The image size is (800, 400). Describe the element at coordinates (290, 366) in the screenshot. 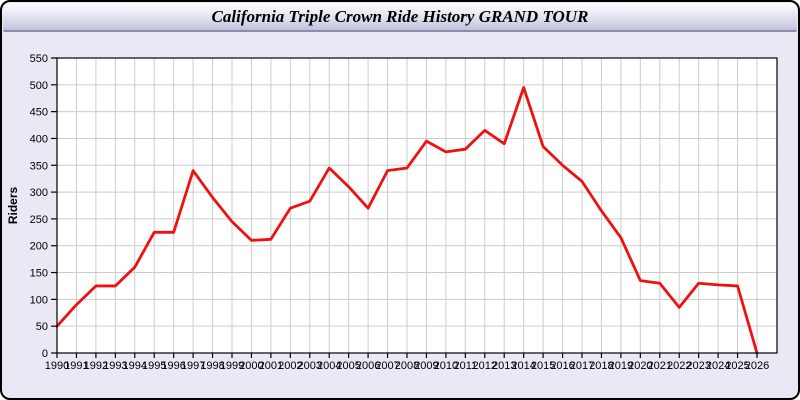

I see `x-tick-label: 2002` at that location.